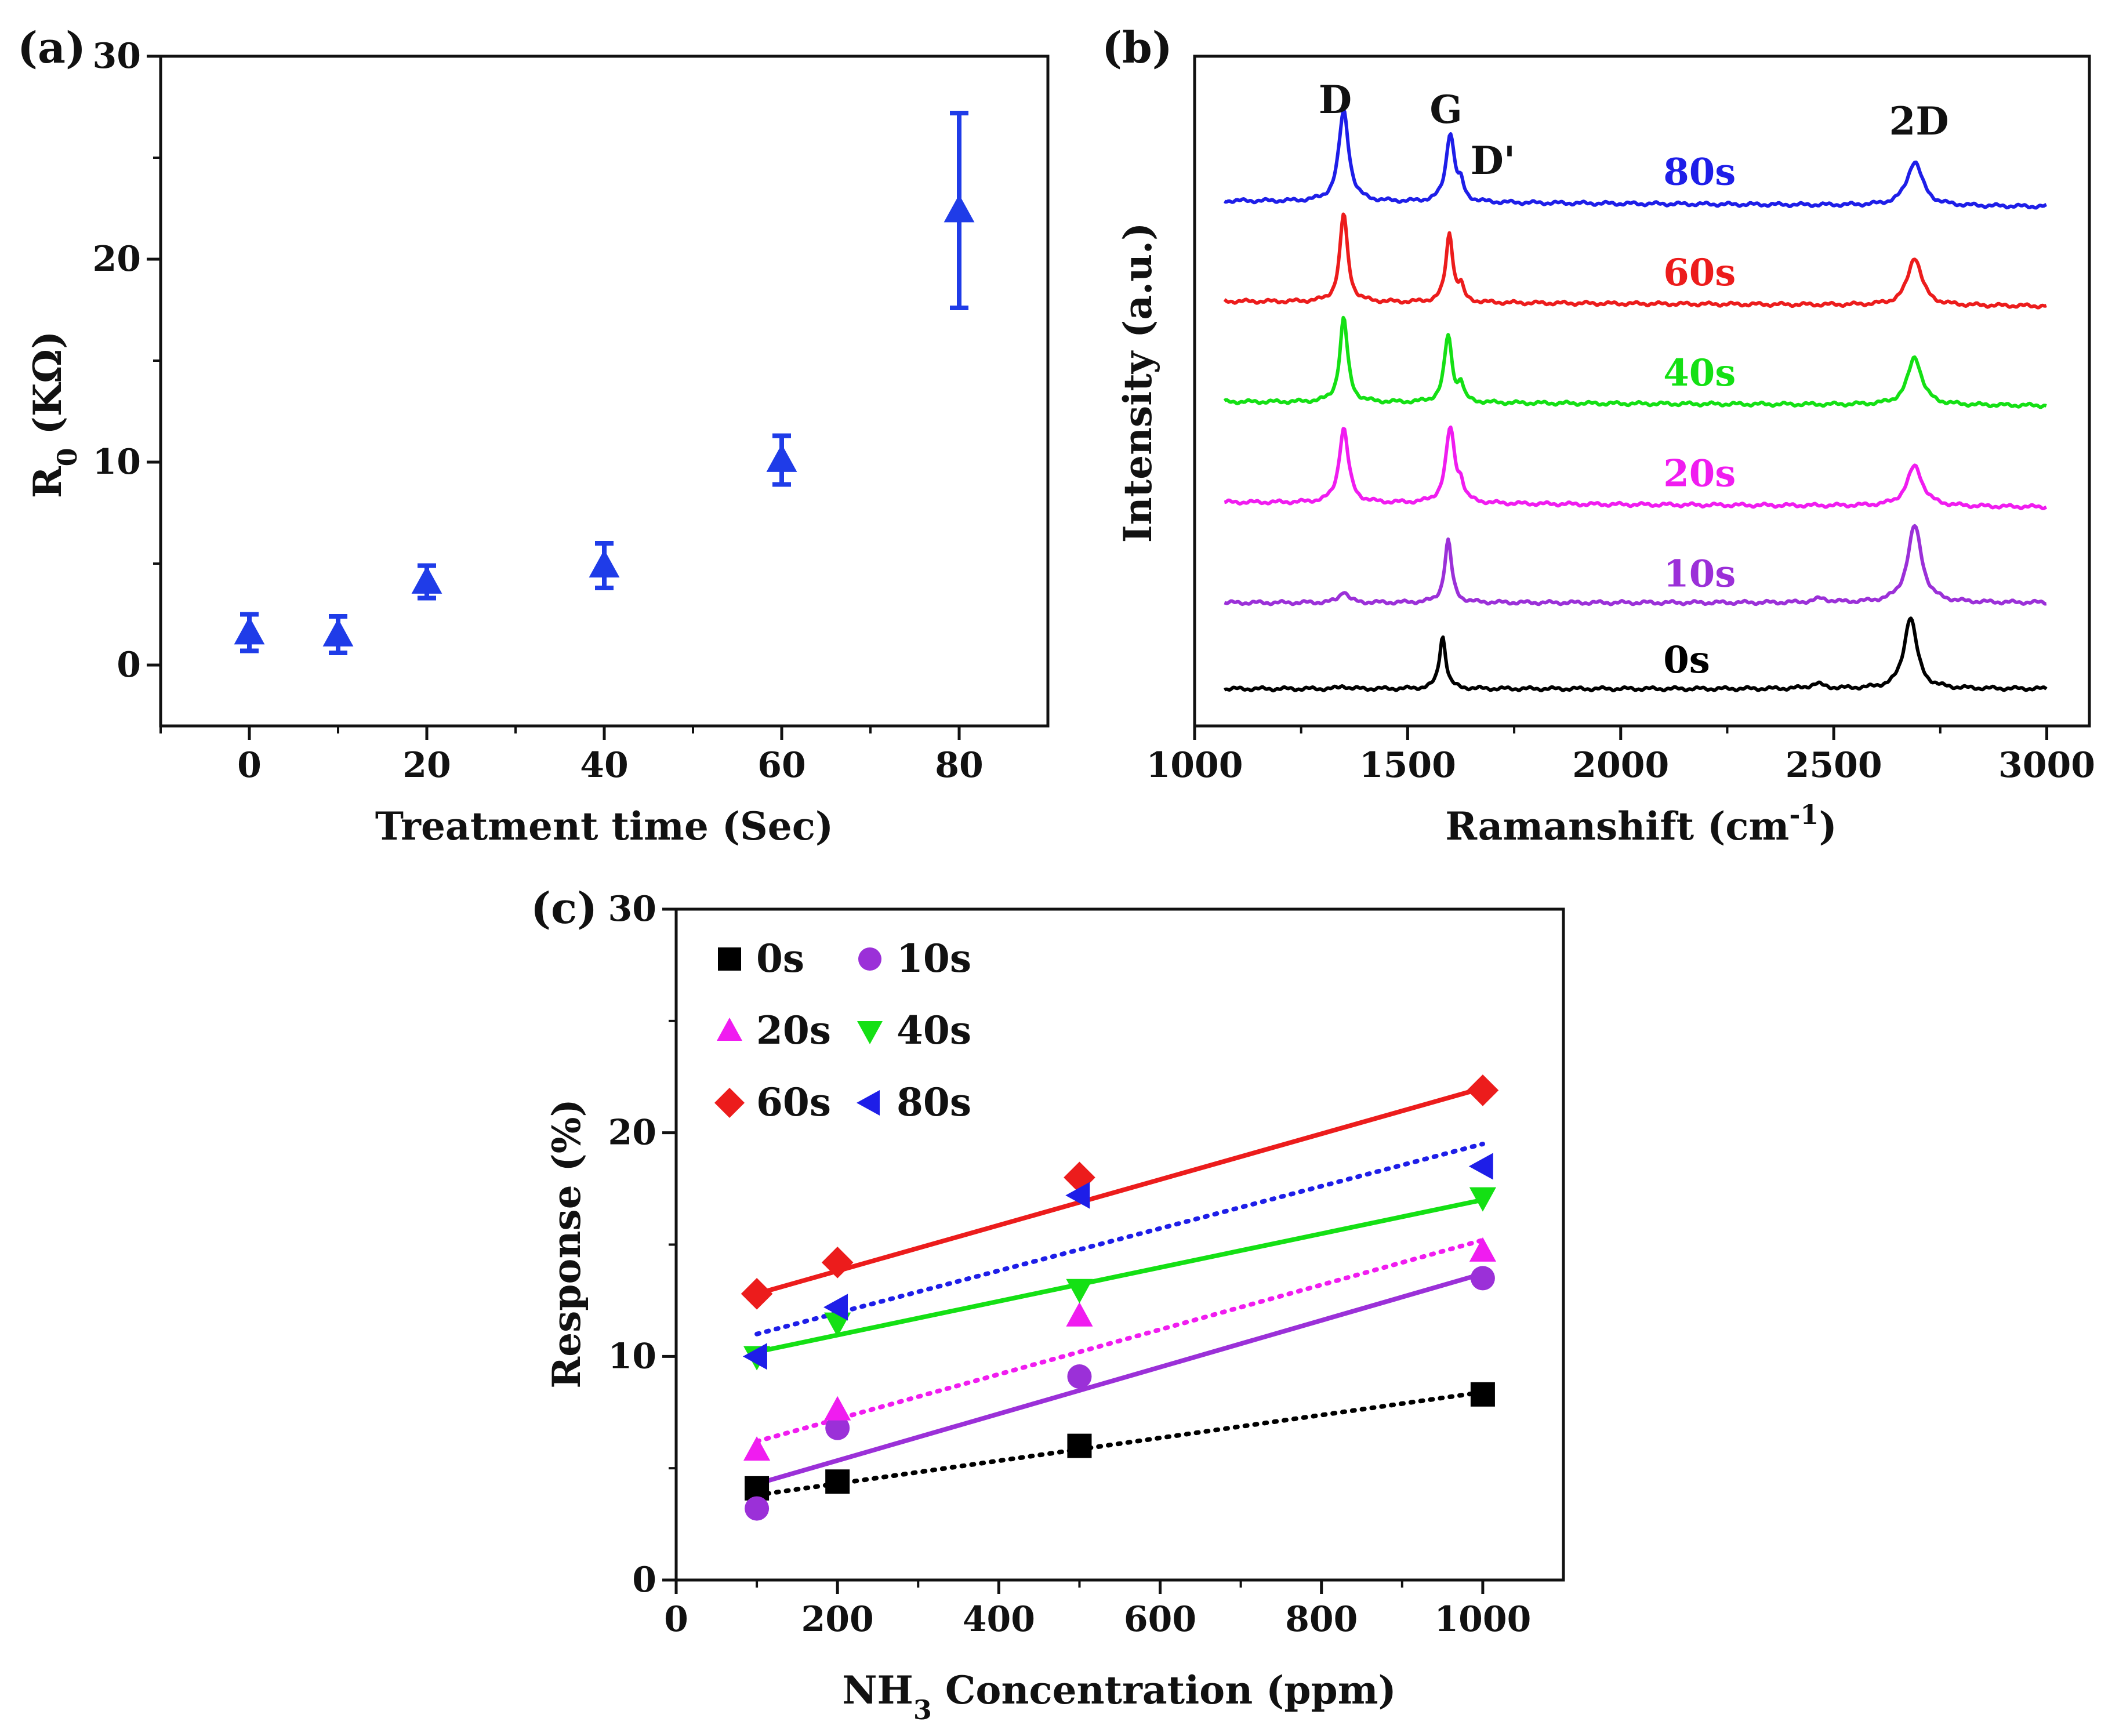 The height and width of the screenshot is (1736, 2101). What do you see at coordinates (427, 765) in the screenshot?
I see `panel-a-x-tick-label: 20` at bounding box center [427, 765].